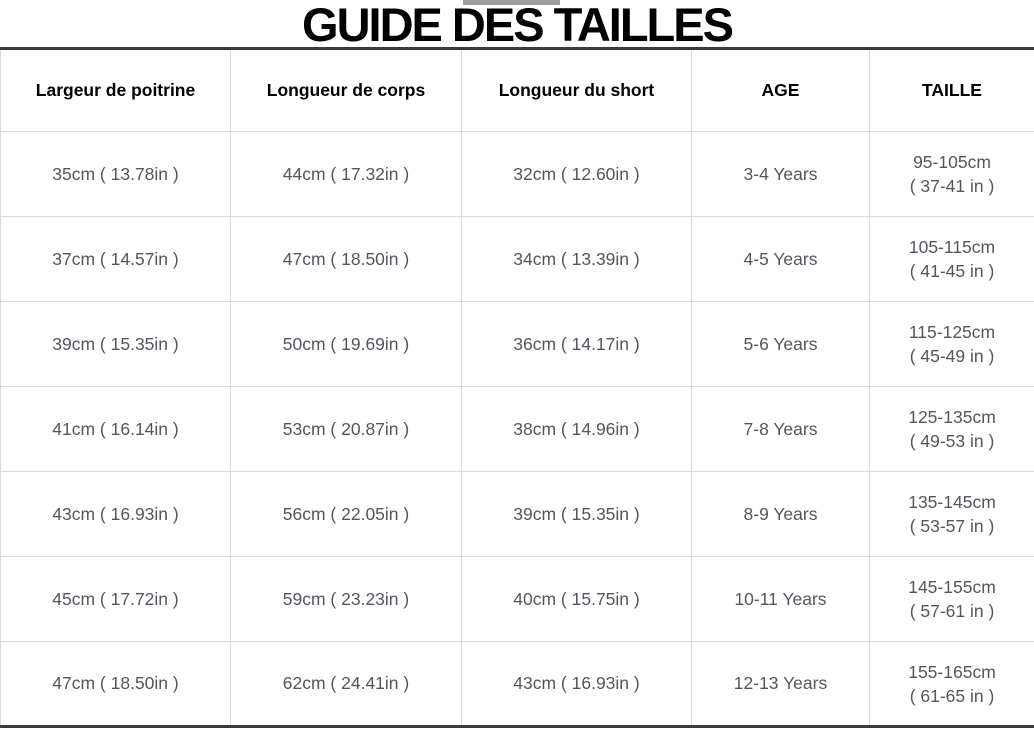  I want to click on cell-short-length: 38cm ( 14.96in ), so click(576, 429).